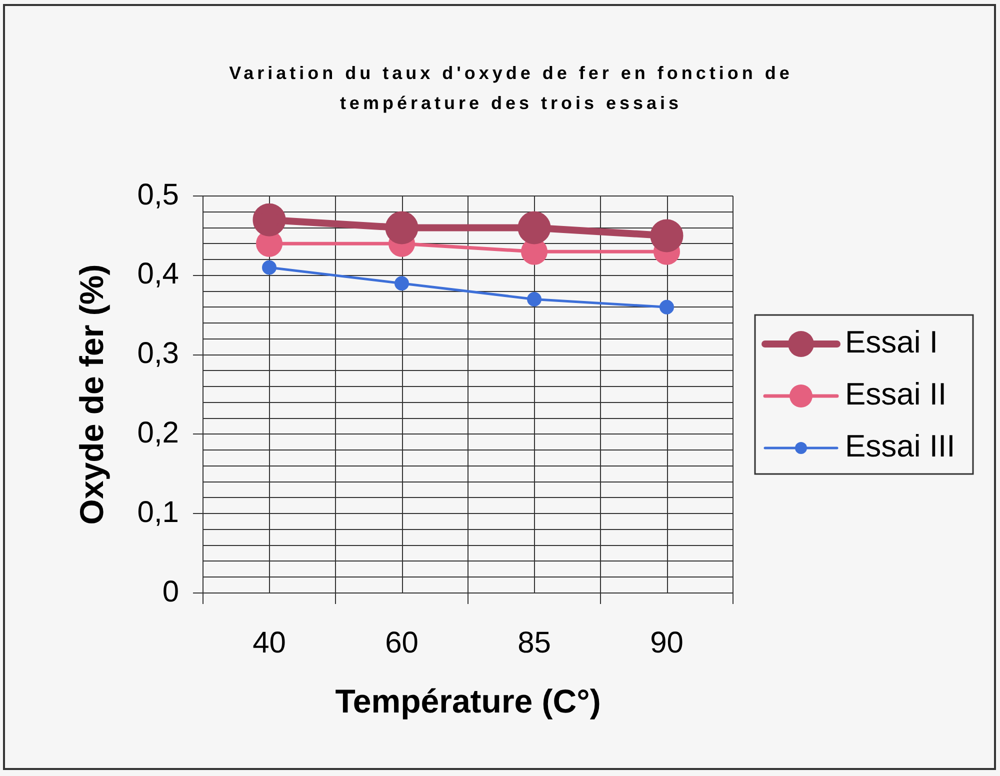  Describe the element at coordinates (534, 643) in the screenshot. I see `x-tick-label: 85` at that location.